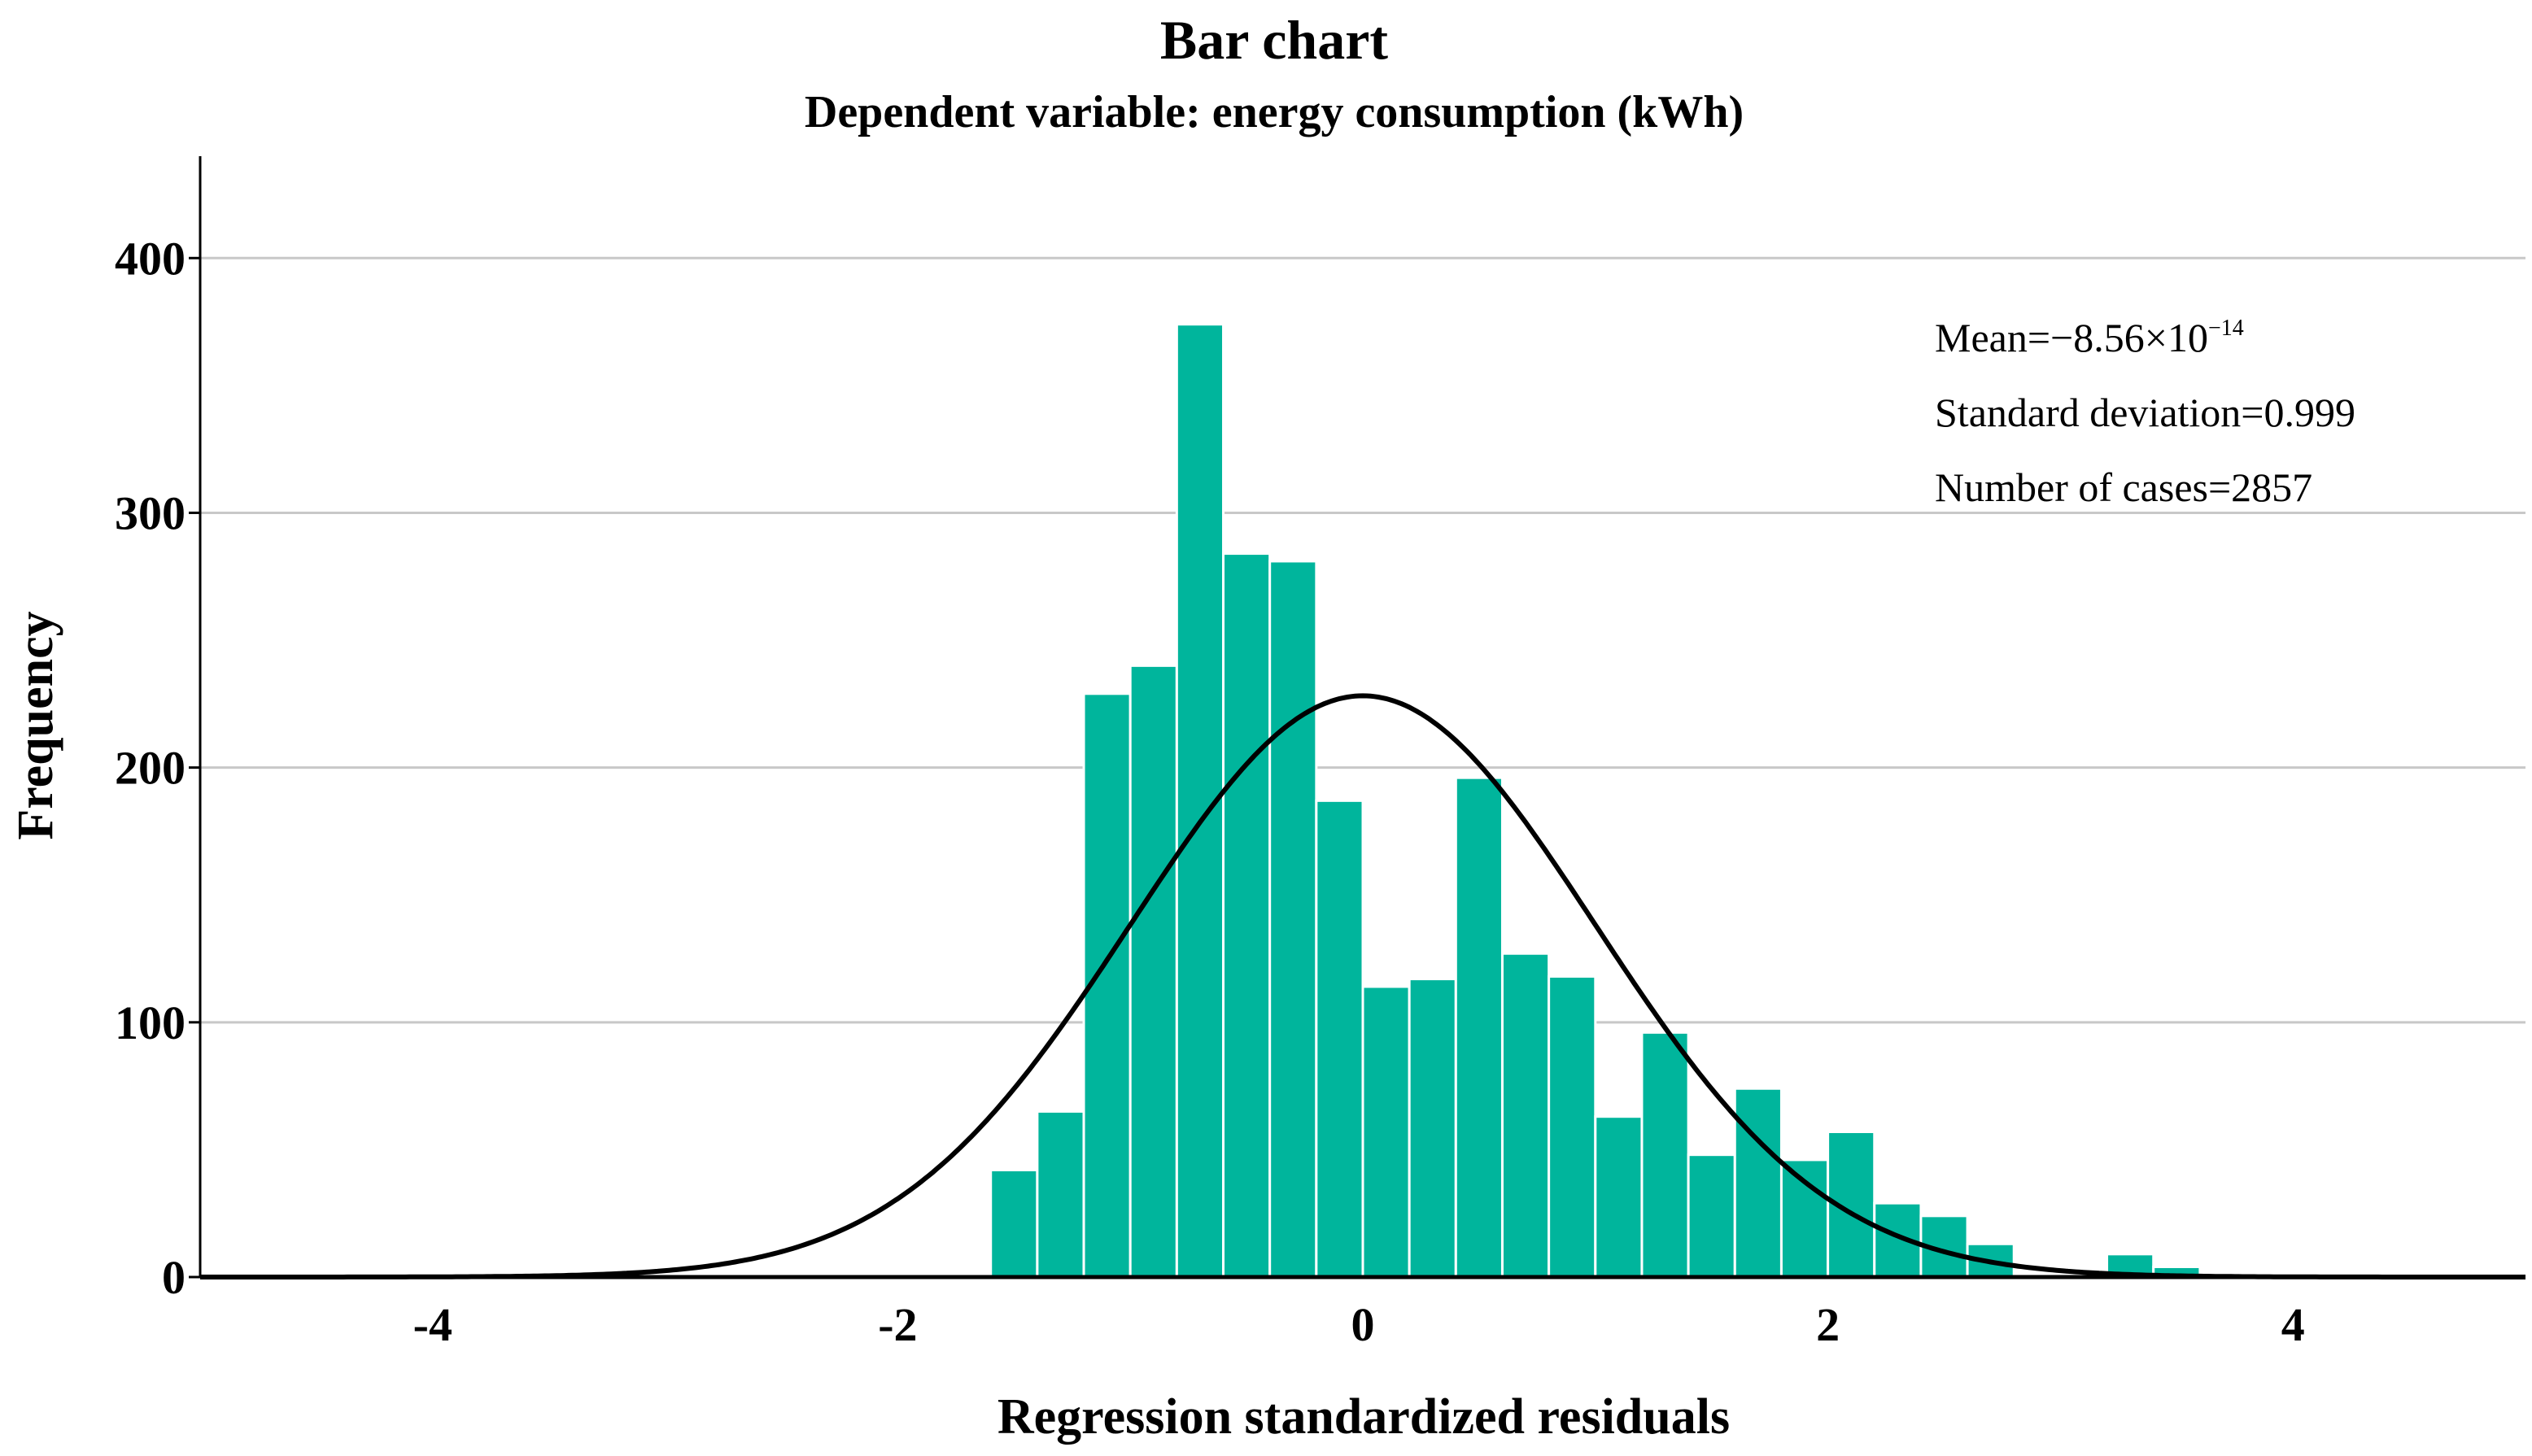  I want to click on chart-title: Bar chart, so click(1274, 40).